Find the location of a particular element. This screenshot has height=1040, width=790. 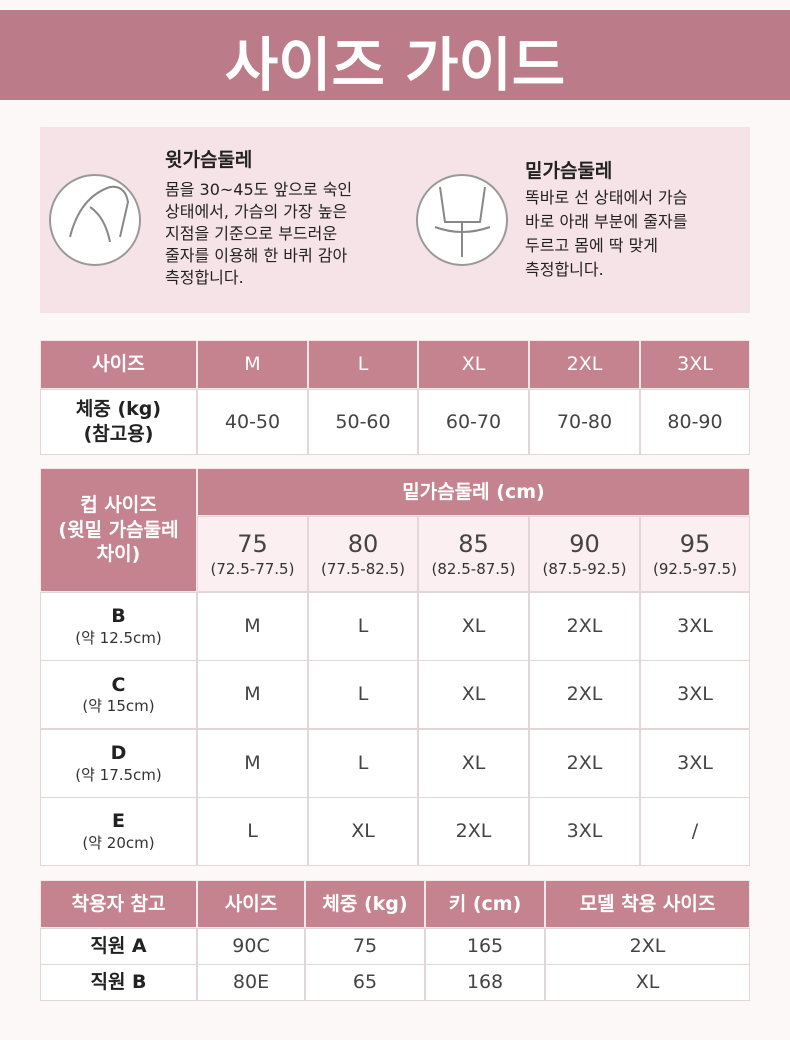

cell-text: B is located at coordinates (118, 616).